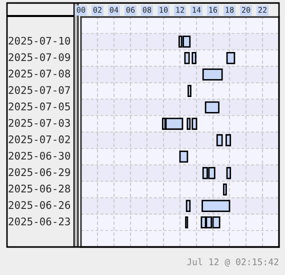 Image resolution: width=285 pixels, height=275 pixels. I want to click on y-tick-label: 2025-07-02, so click(39, 139).